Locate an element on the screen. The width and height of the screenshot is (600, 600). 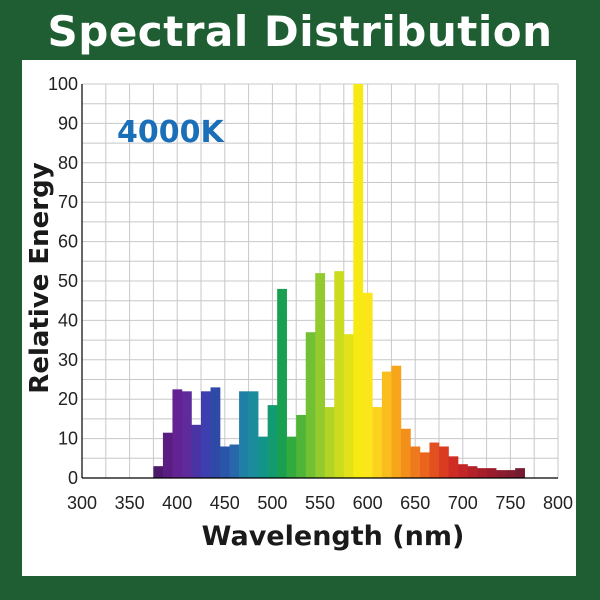
x-tick-label: 500 is located at coordinates (272, 503).